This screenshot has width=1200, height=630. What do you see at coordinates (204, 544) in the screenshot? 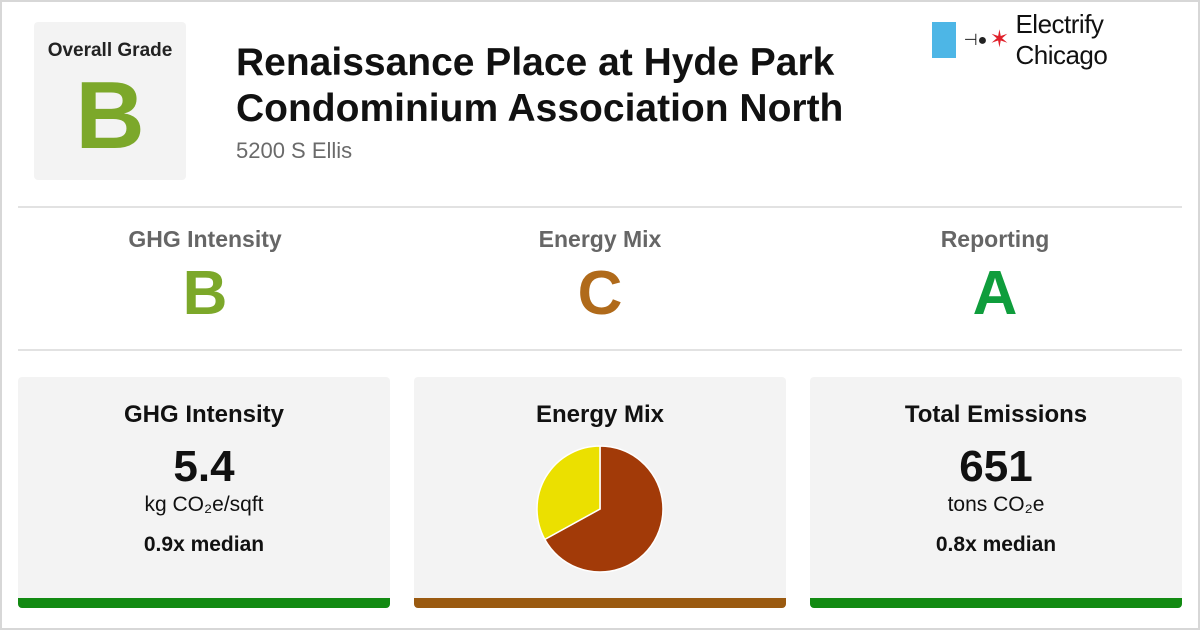
I see `ghg-intensity-median: 0.9x median` at bounding box center [204, 544].